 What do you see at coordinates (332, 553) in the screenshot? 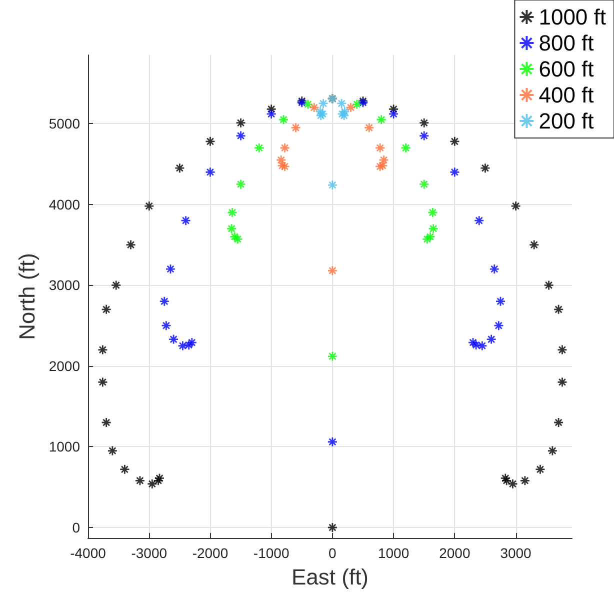
I see `x-tick-label: 0` at bounding box center [332, 553].